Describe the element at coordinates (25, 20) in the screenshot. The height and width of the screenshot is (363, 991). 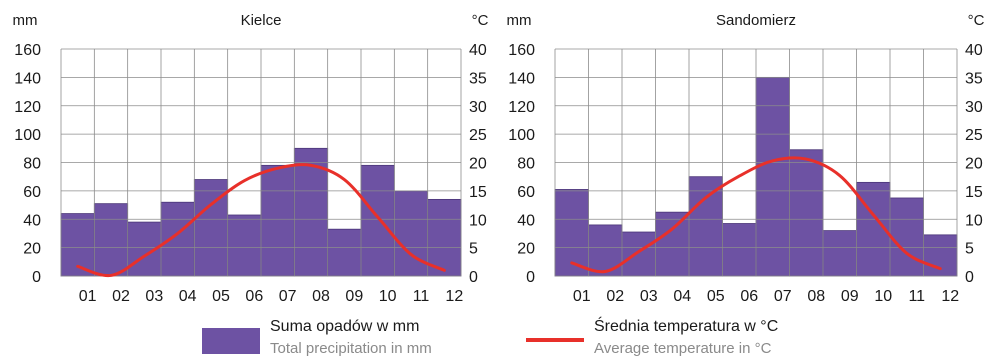
I see `chart-1-left-unit: mm` at that location.